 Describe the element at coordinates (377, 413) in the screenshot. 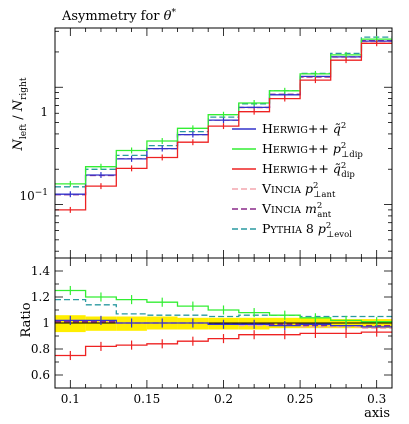

I see `x-axis-label: axis` at that location.